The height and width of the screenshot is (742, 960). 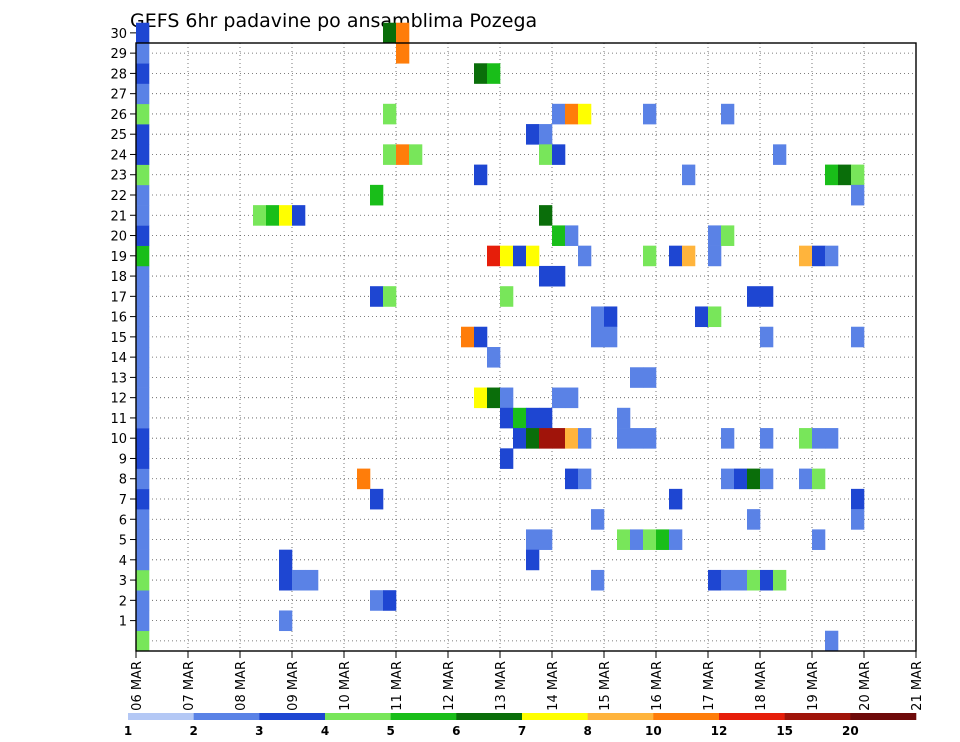 What do you see at coordinates (118, 135) in the screenshot?
I see `y-tick-label: 25` at bounding box center [118, 135].